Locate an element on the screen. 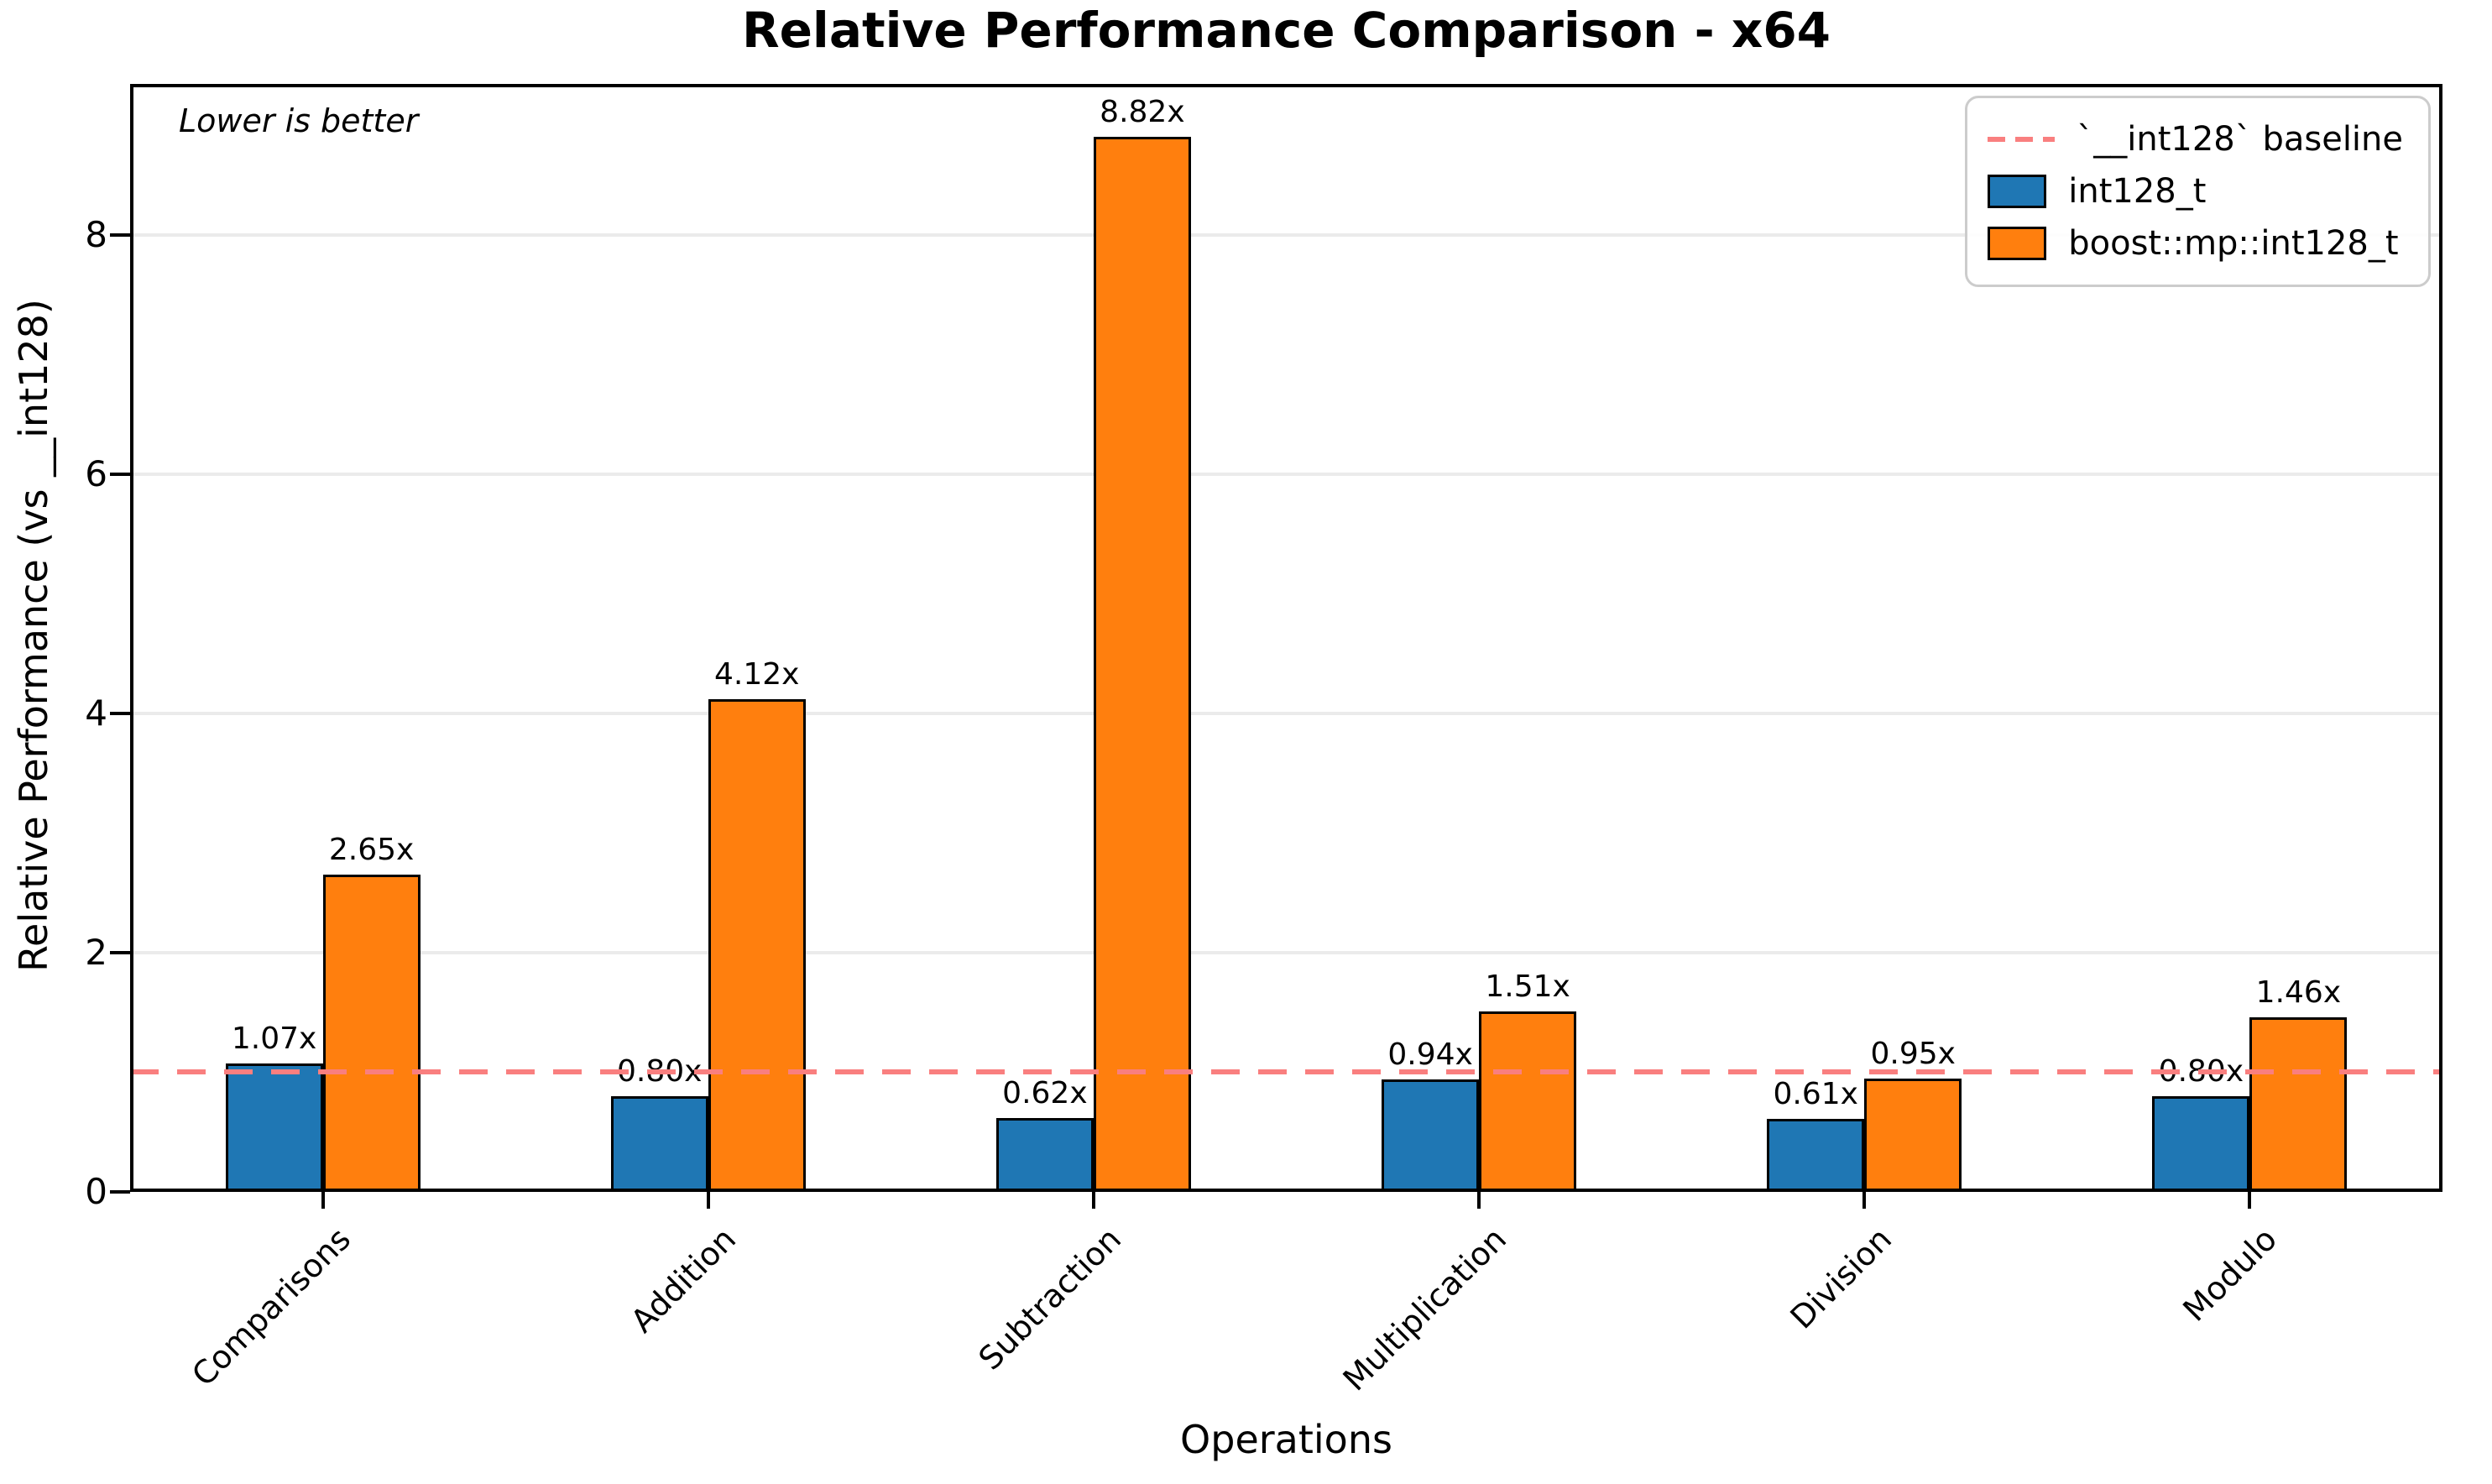 This screenshot has height=1484, width=2492. baseline-line is located at coordinates (1286, 1072).